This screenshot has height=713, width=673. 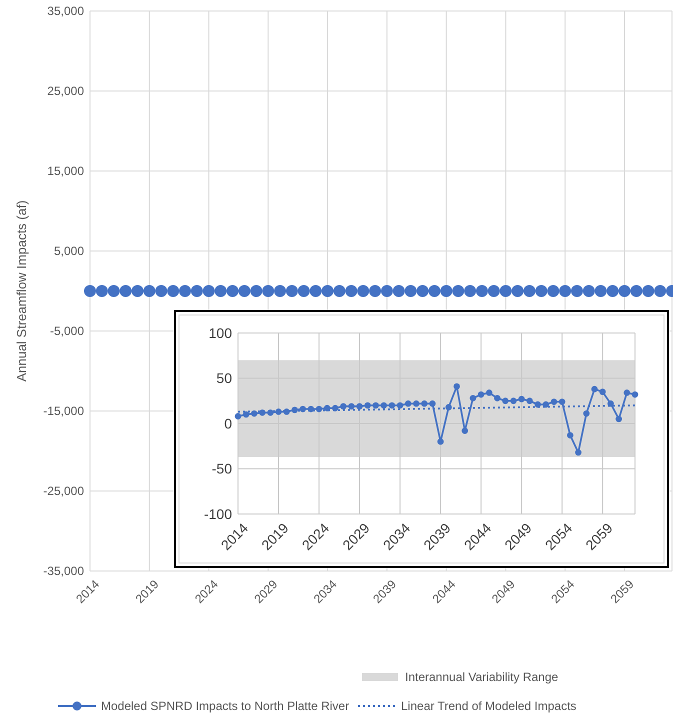 I want to click on legend-label: Interannual Variability Range, so click(x=482, y=677).